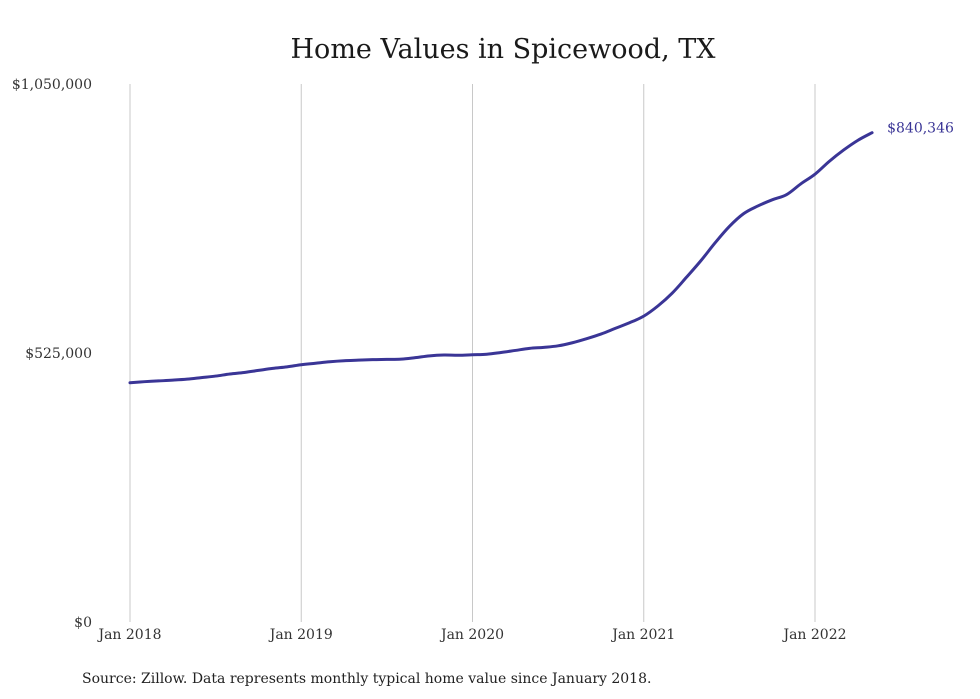 This screenshot has height=699, width=980. Describe the element at coordinates (128, 635) in the screenshot. I see `x-tick-label-0: Jan 2018` at that location.